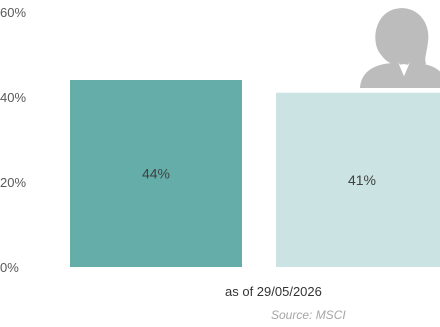  What do you see at coordinates (13, 140) in the screenshot?
I see `y-axis-ticks: 0% 20% 40% 60%` at bounding box center [13, 140].